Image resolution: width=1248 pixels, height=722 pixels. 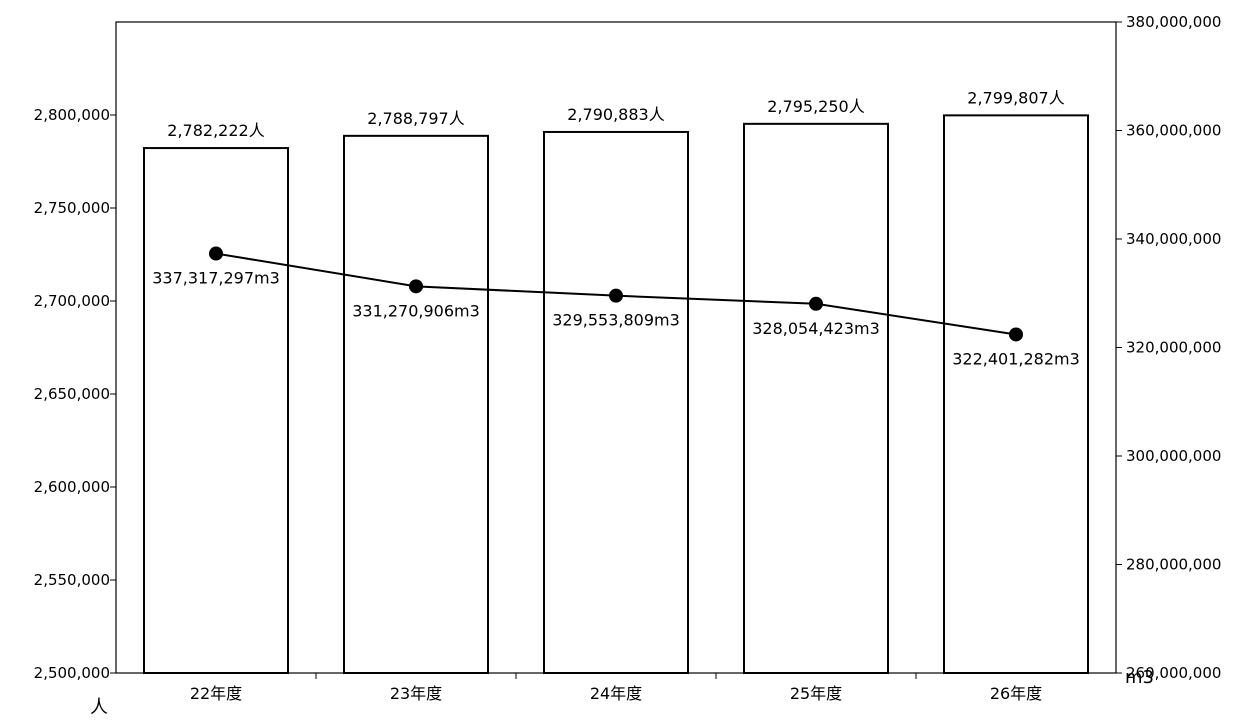 What do you see at coordinates (1015, 97) in the screenshot?
I see `bar-data-label: 2,799,807人` at bounding box center [1015, 97].